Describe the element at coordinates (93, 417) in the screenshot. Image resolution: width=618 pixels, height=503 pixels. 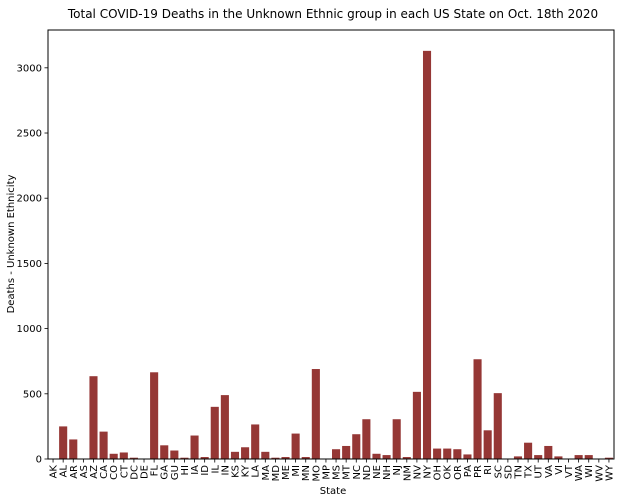
I see `bar-az` at that location.